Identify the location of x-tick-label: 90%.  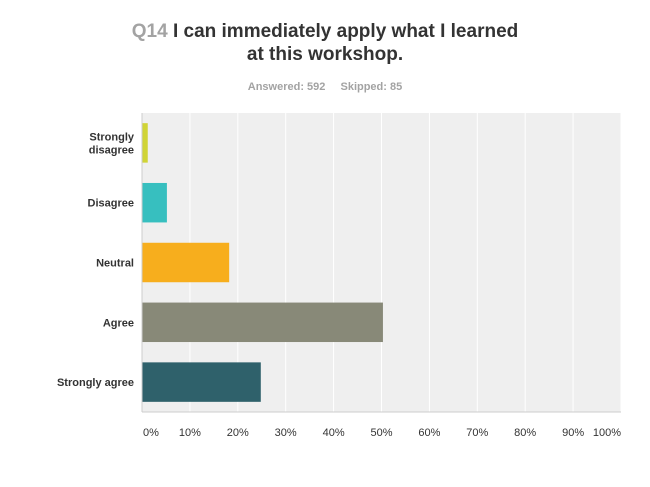
(573, 433).